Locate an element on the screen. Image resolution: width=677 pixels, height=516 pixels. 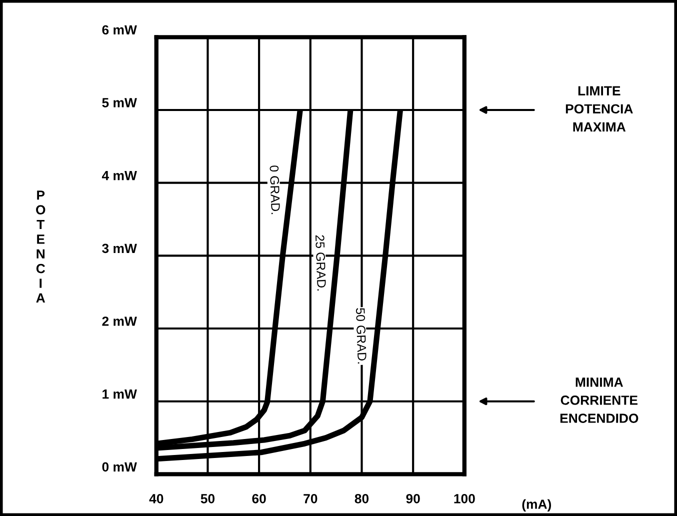
y-tick-label: 0 mW is located at coordinates (119, 467).